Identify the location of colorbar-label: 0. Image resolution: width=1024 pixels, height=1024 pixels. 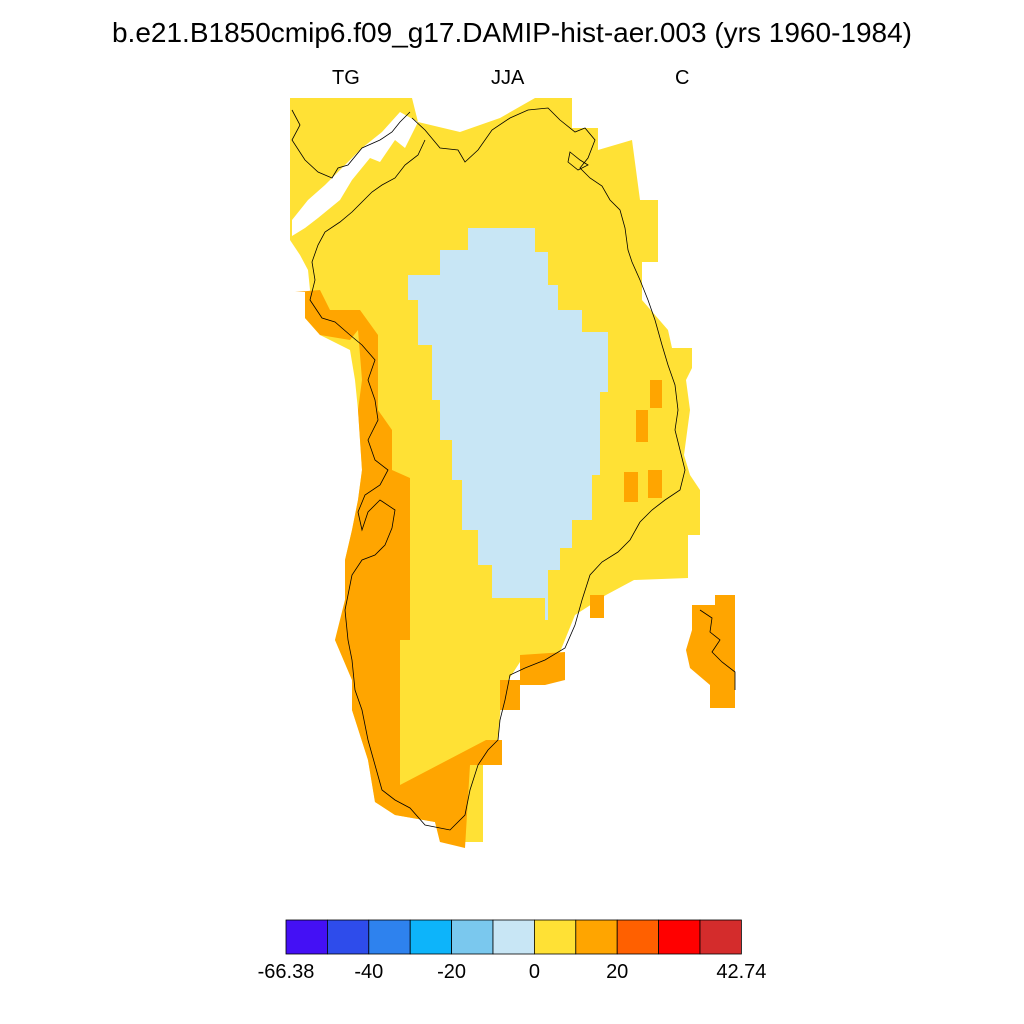
(534, 972).